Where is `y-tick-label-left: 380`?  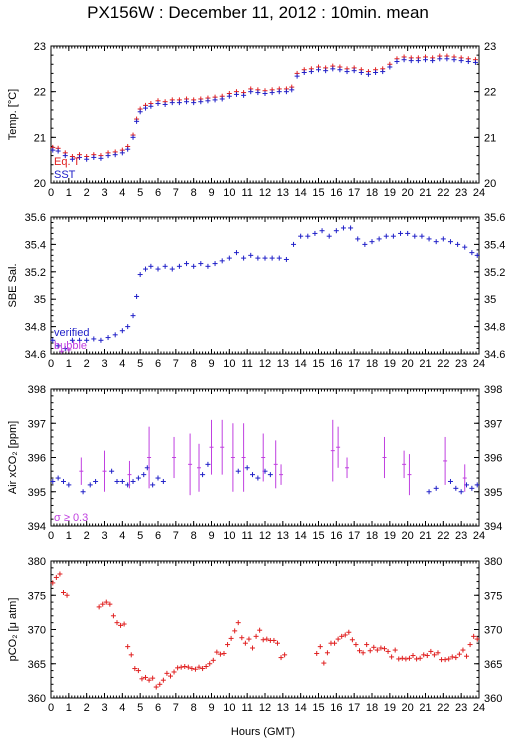 y-tick-label-left: 380 is located at coordinates (37, 562).